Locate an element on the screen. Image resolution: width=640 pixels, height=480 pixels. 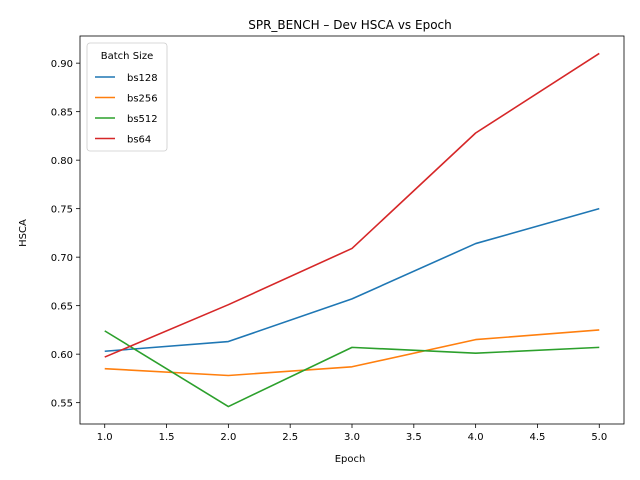
x-tick-label: 3.5 is located at coordinates (414, 437).